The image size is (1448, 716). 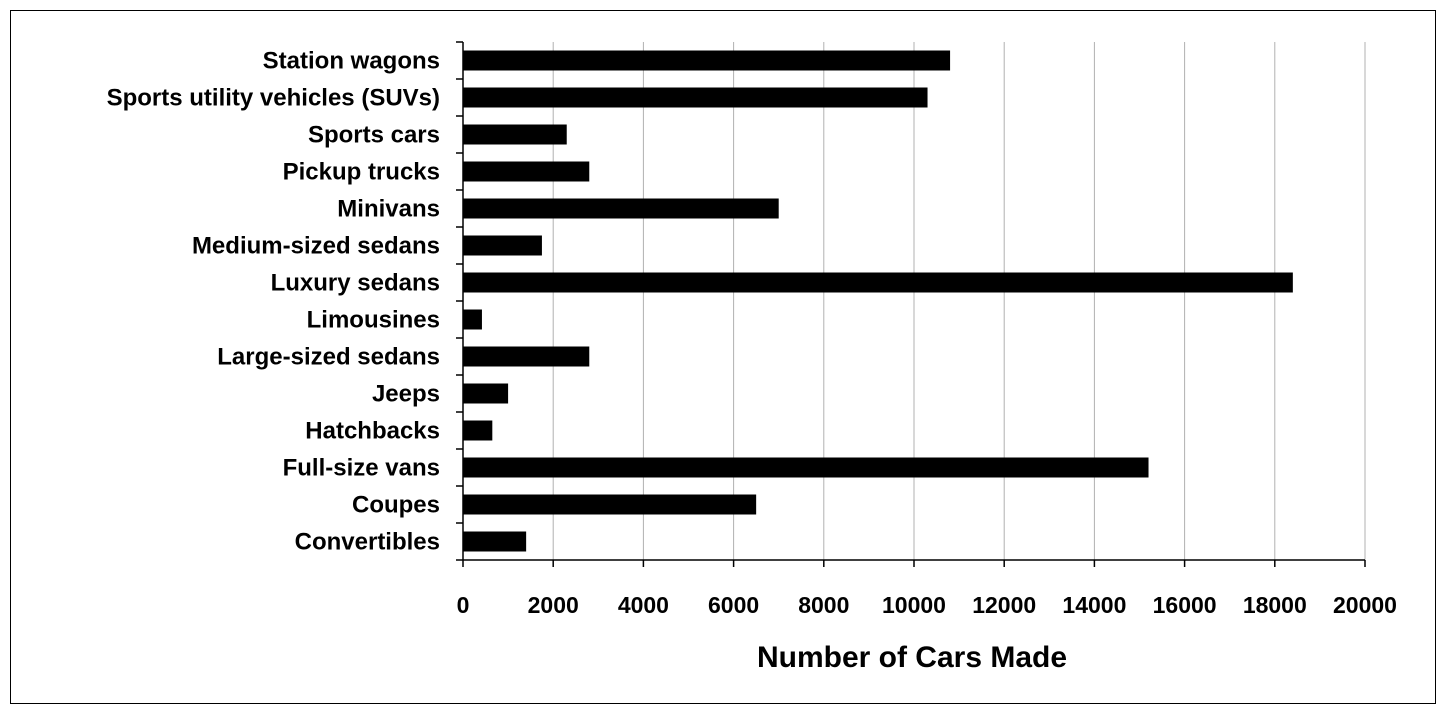 What do you see at coordinates (463, 605) in the screenshot?
I see `x-tick-label: 0` at bounding box center [463, 605].